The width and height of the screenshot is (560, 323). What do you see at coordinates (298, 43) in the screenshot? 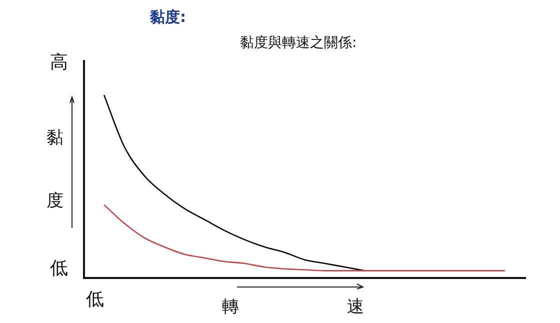
I see `chart-subtitle: 黏度與轉速之關係:` at bounding box center [298, 43].